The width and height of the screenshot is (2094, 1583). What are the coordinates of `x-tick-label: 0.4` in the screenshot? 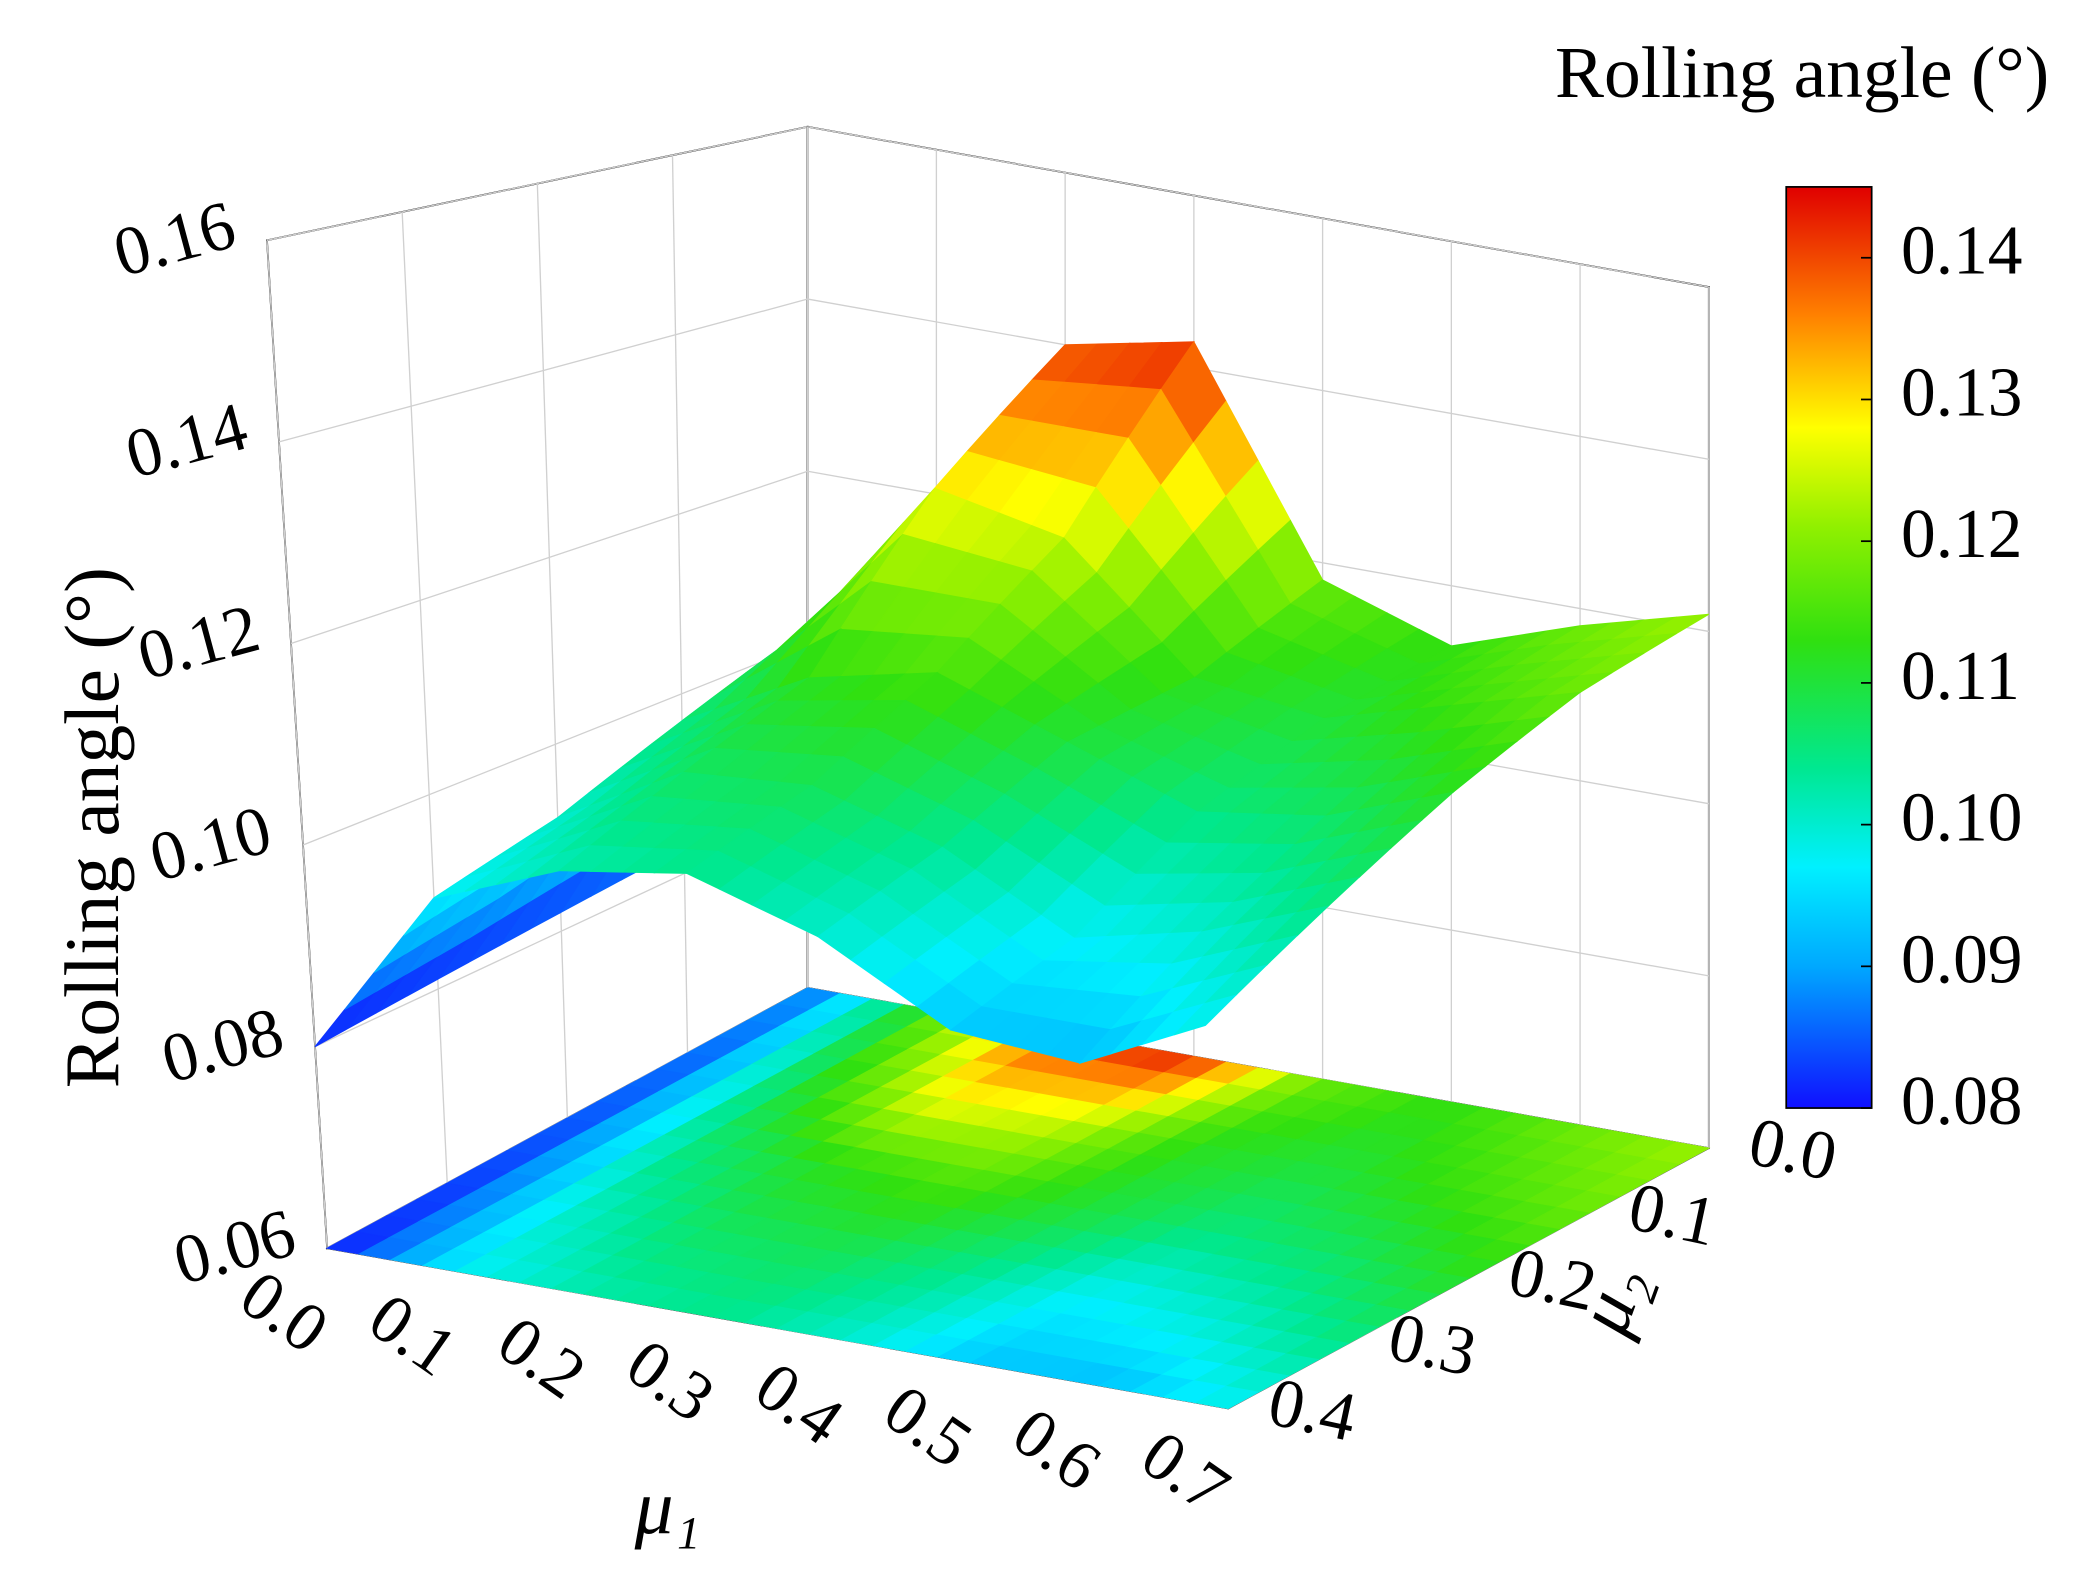 It's located at (798, 1403).